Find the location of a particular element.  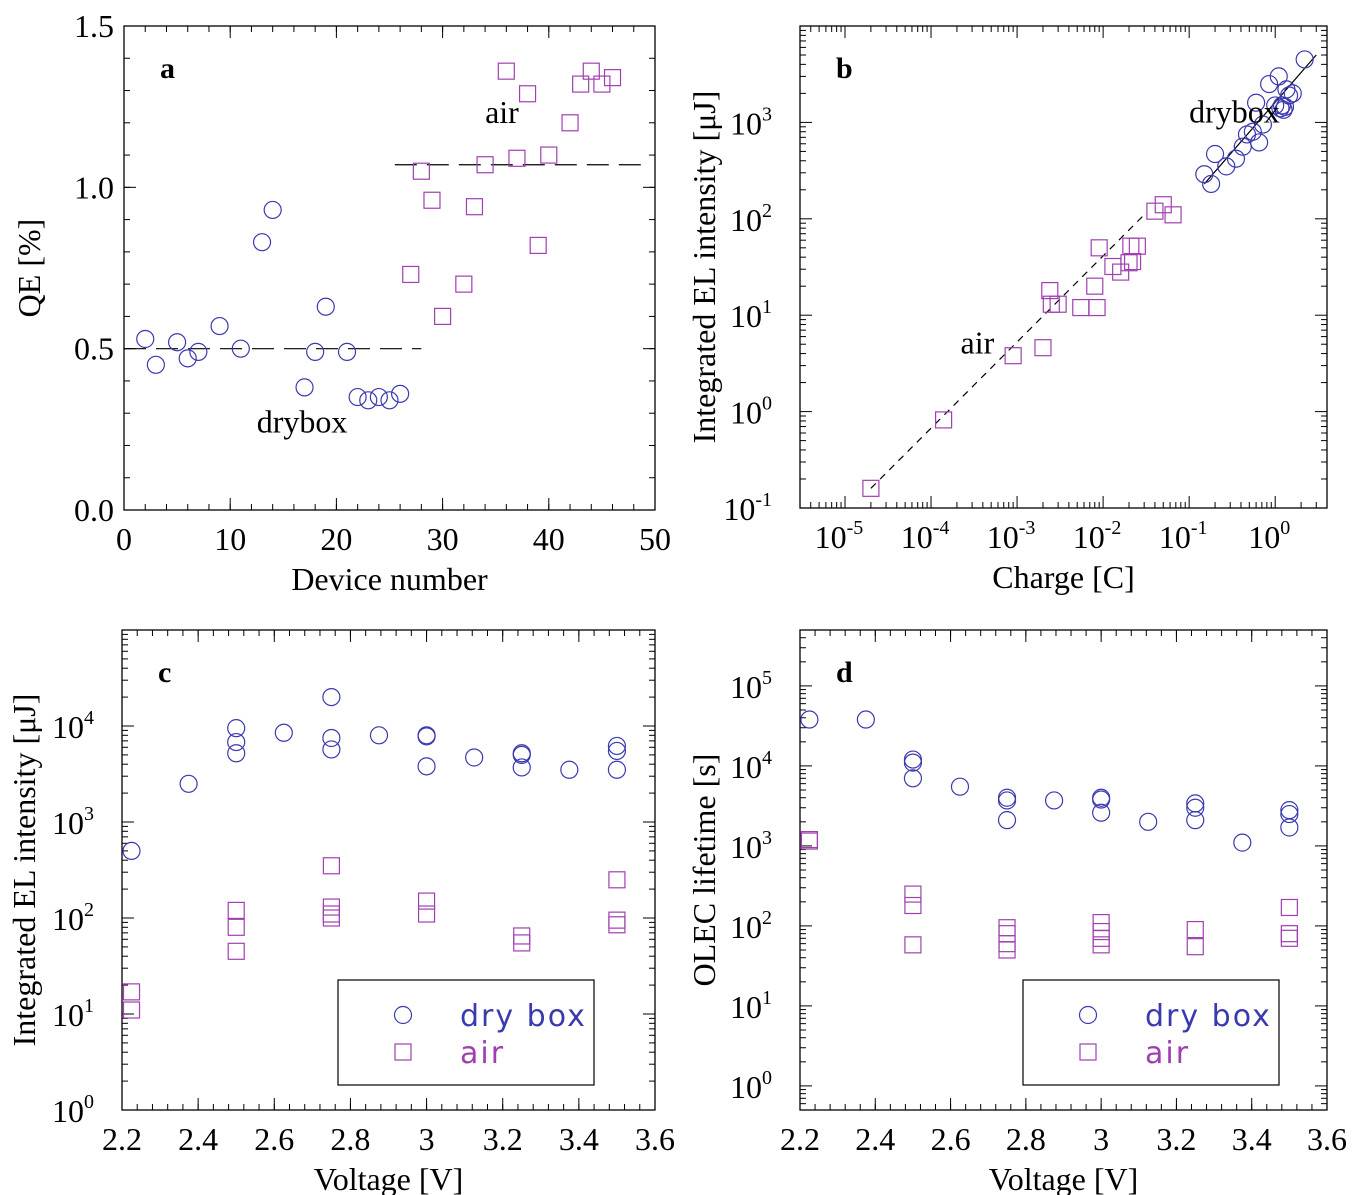

series-air is located at coordinates (374, 938).